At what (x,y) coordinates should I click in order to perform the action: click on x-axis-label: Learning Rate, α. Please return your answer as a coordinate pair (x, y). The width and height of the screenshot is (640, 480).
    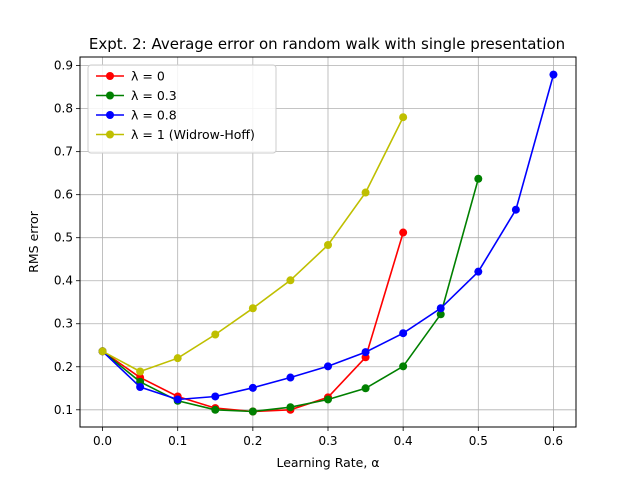
    Looking at the image, I should click on (327, 462).